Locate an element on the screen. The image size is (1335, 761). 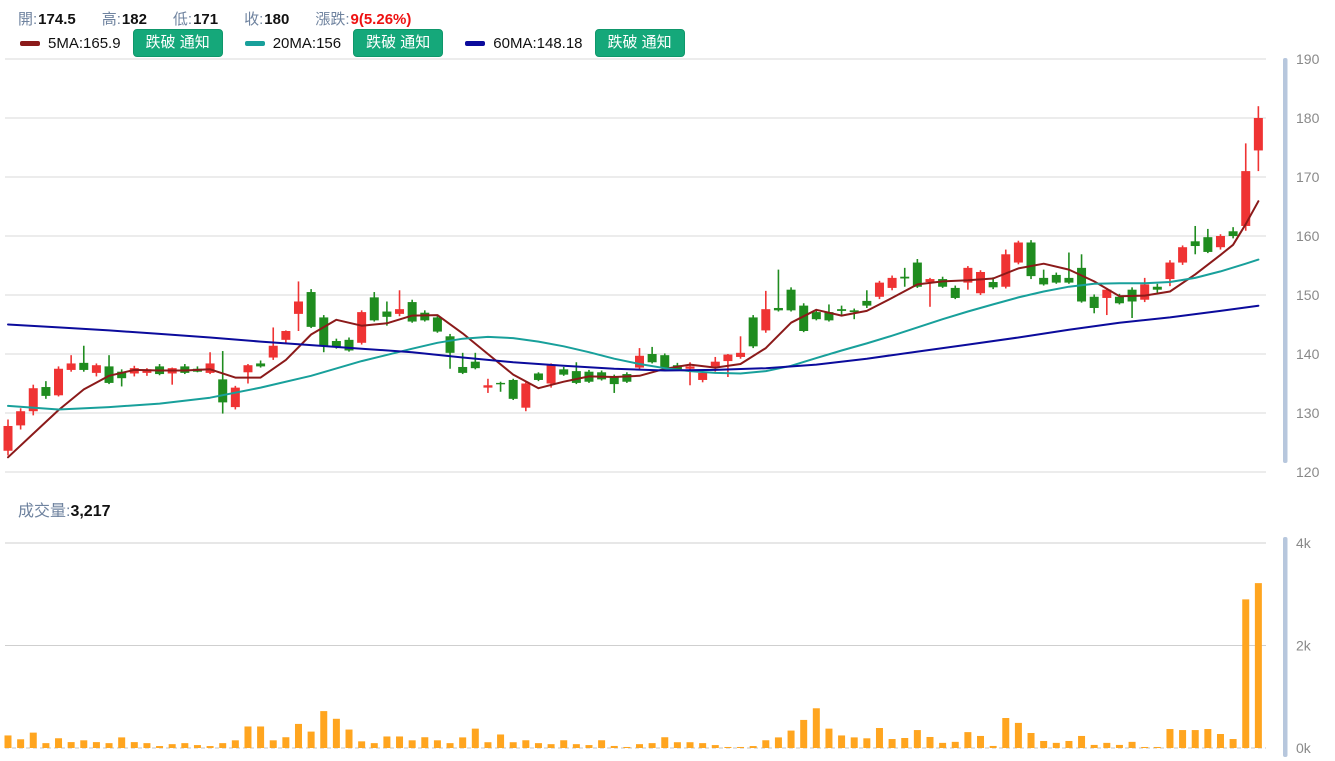
volume-header: 成交量:3,217 is located at coordinates (64, 509).